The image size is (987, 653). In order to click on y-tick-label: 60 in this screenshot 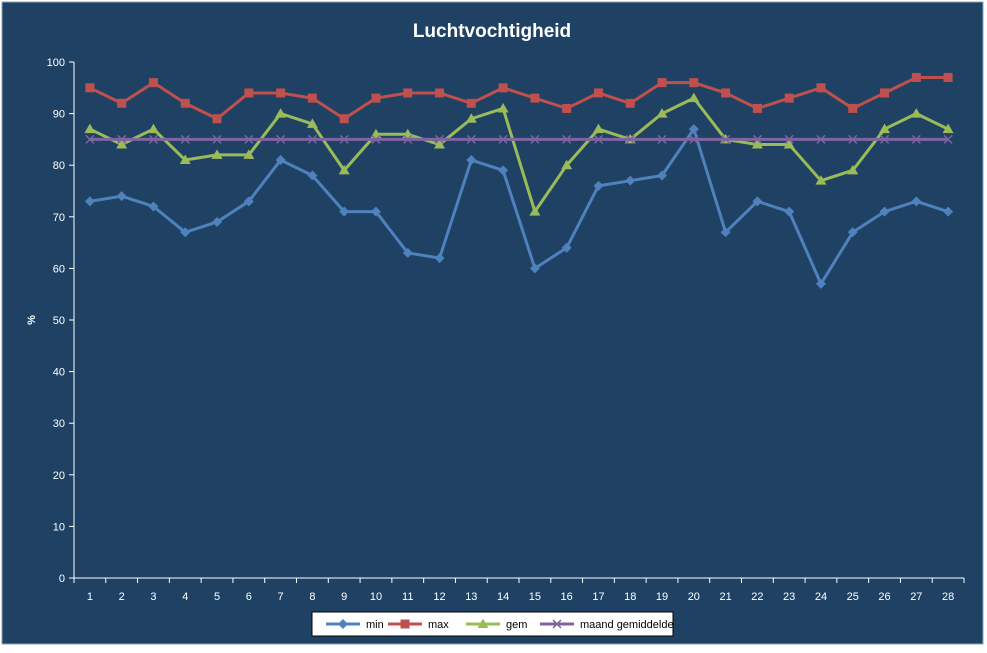, I will do `click(59, 269)`.